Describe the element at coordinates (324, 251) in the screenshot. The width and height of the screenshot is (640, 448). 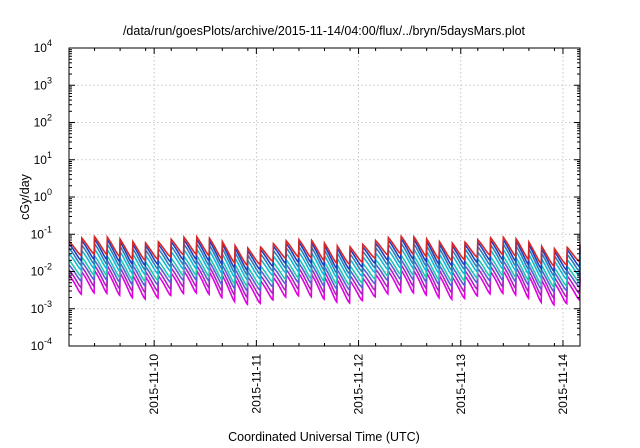
I see `series-line` at that location.